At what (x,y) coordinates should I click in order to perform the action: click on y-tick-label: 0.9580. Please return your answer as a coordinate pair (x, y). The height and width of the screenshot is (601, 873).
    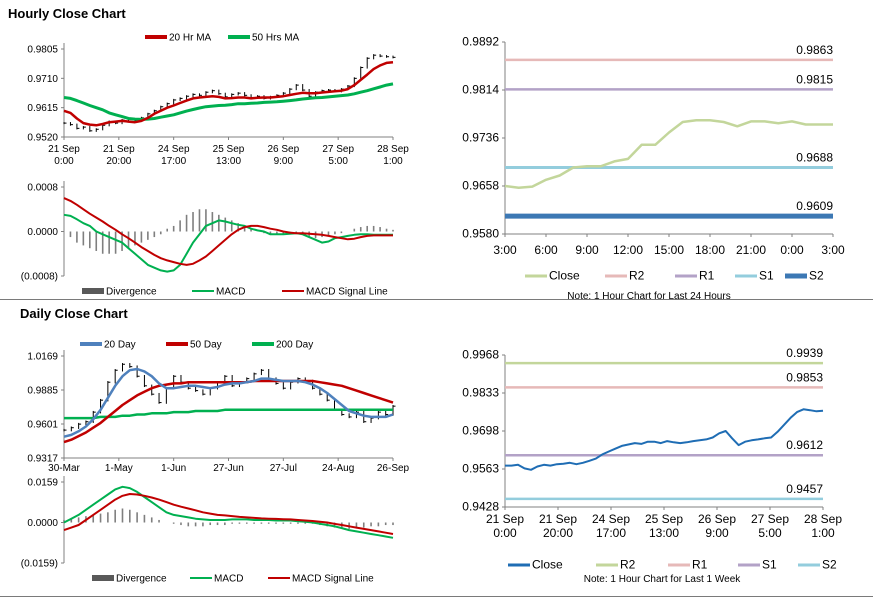
    Looking at the image, I should click on (480, 234).